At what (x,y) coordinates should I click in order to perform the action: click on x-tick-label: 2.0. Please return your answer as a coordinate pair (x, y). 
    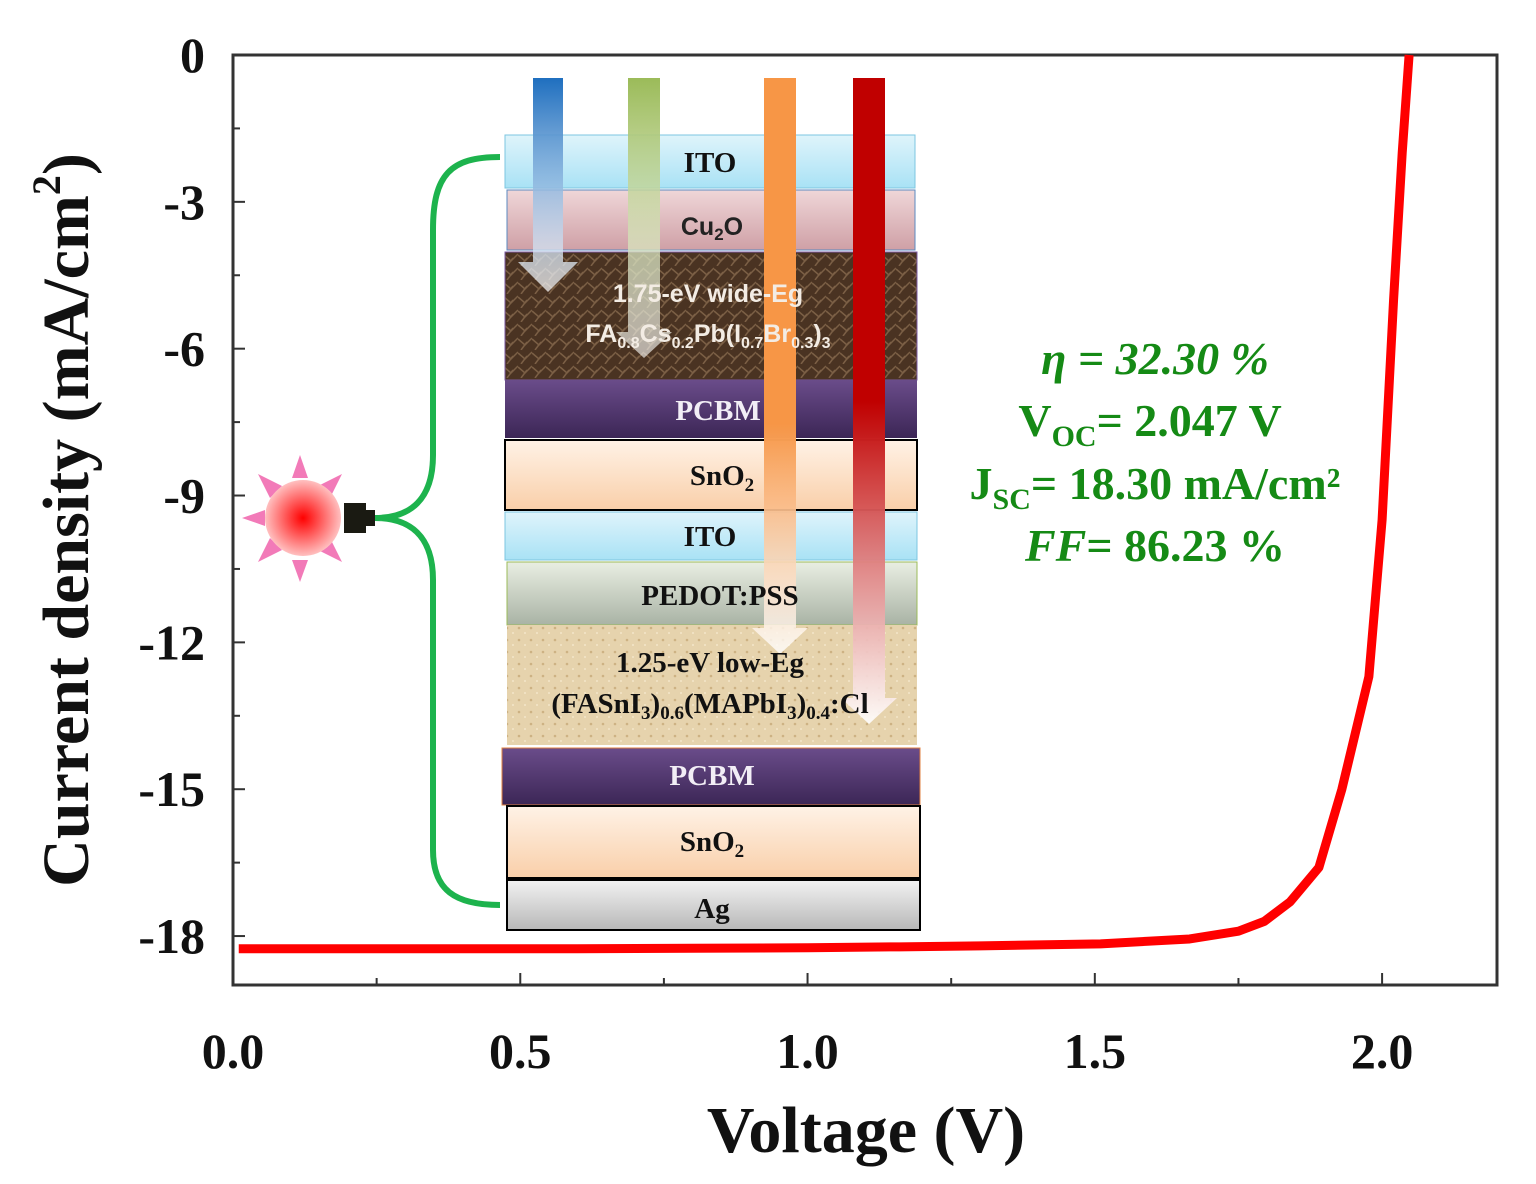
    Looking at the image, I should click on (1382, 1051).